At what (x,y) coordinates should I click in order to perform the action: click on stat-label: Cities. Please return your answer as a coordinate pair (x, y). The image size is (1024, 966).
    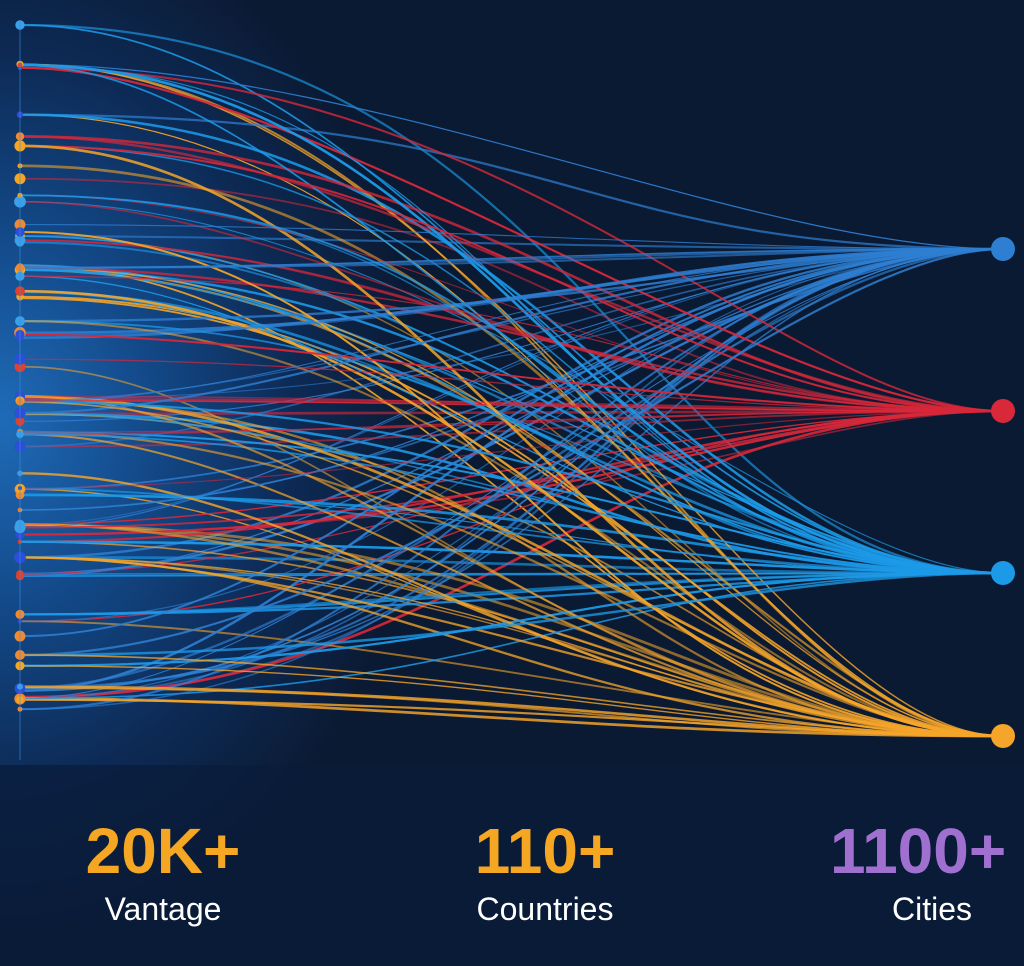
    Looking at the image, I should click on (932, 909).